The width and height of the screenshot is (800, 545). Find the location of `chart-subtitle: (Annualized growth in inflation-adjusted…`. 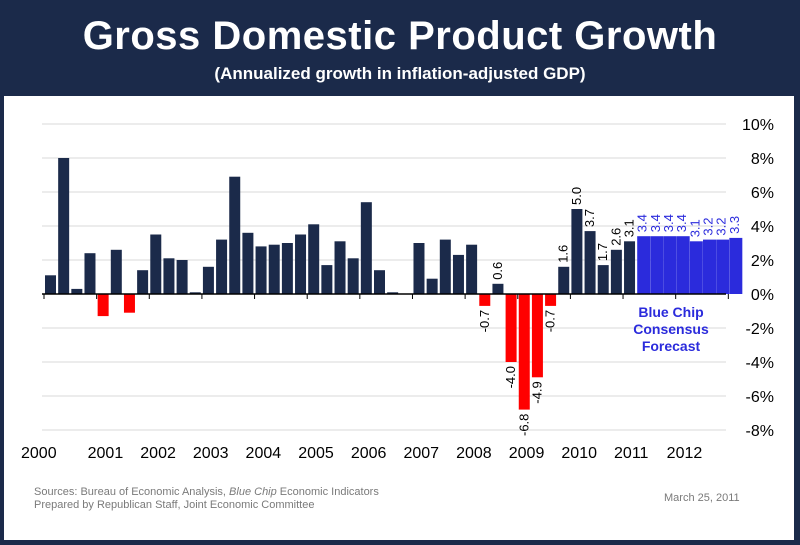

chart-subtitle: (Annualized growth in inflation-adjusted… is located at coordinates (400, 73).